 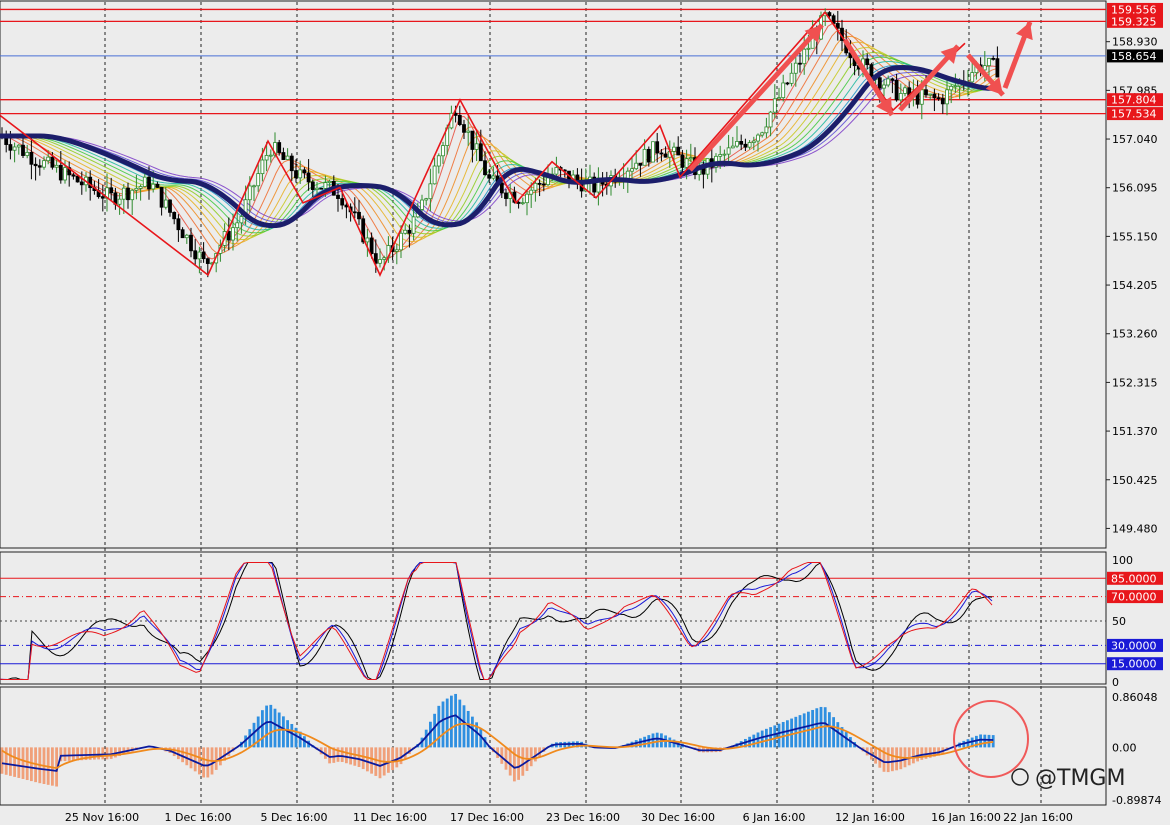 I want to click on time-tick-label: 1 Dec 16:00, so click(x=198, y=817).